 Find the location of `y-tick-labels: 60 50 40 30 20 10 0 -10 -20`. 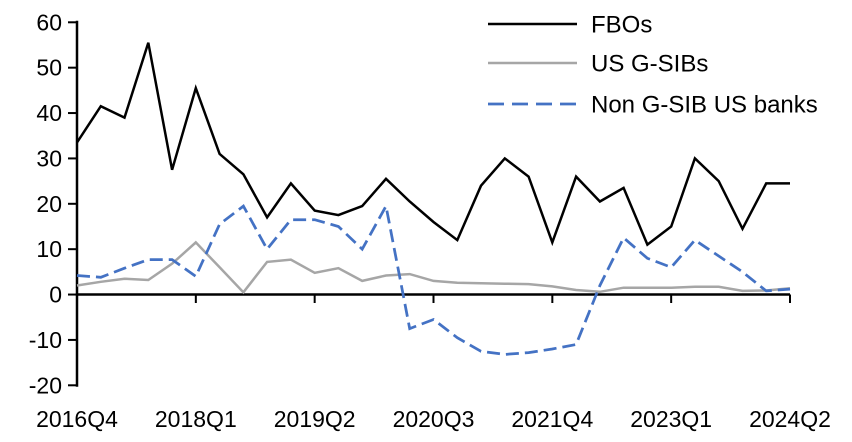

y-tick-labels: 60 50 40 30 20 10 0 -10 -20 is located at coordinates (45, 203).